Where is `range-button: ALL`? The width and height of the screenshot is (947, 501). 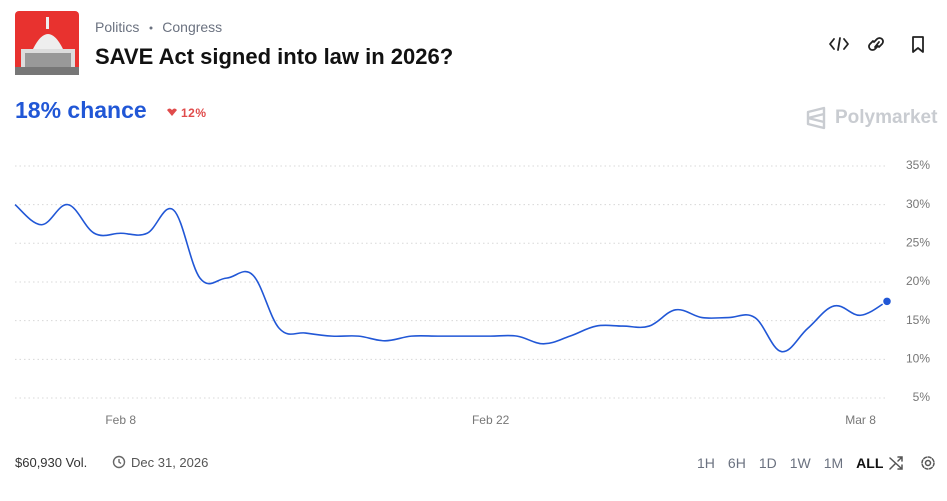
range-button: ALL is located at coordinates (870, 463).